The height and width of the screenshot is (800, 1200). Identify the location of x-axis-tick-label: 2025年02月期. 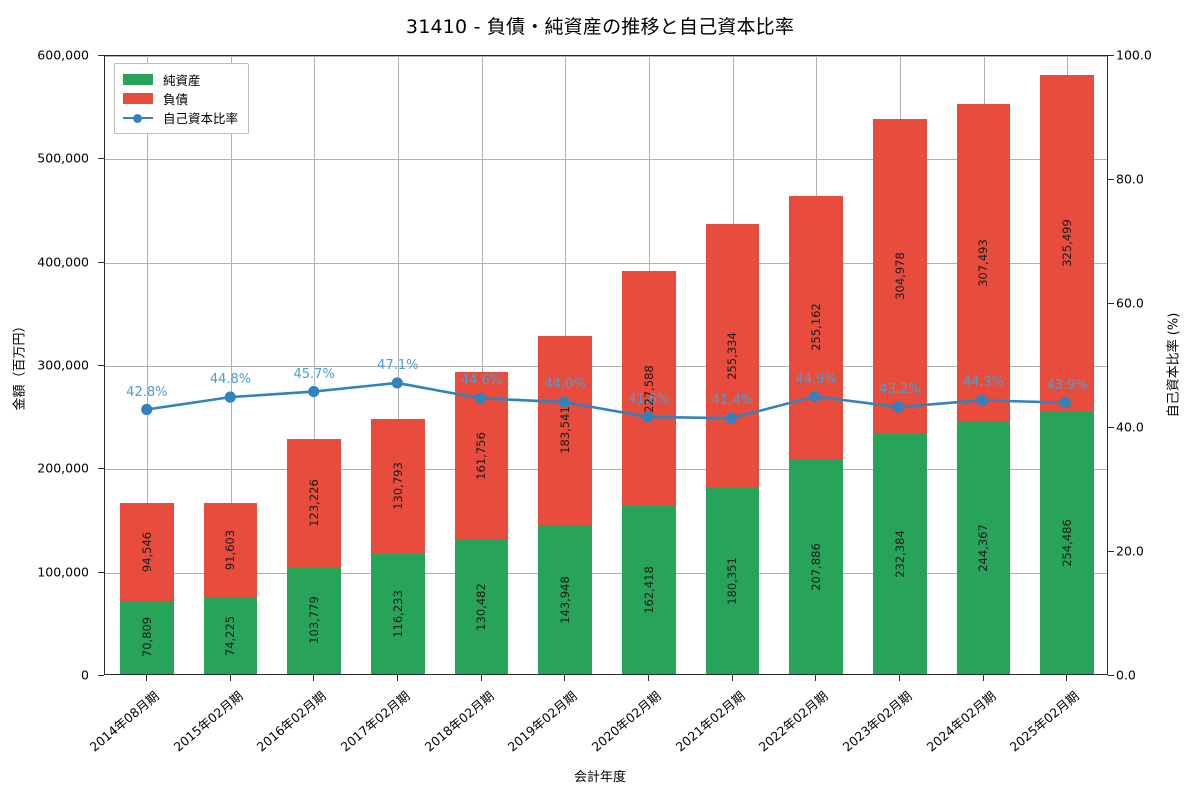
(1044, 721).